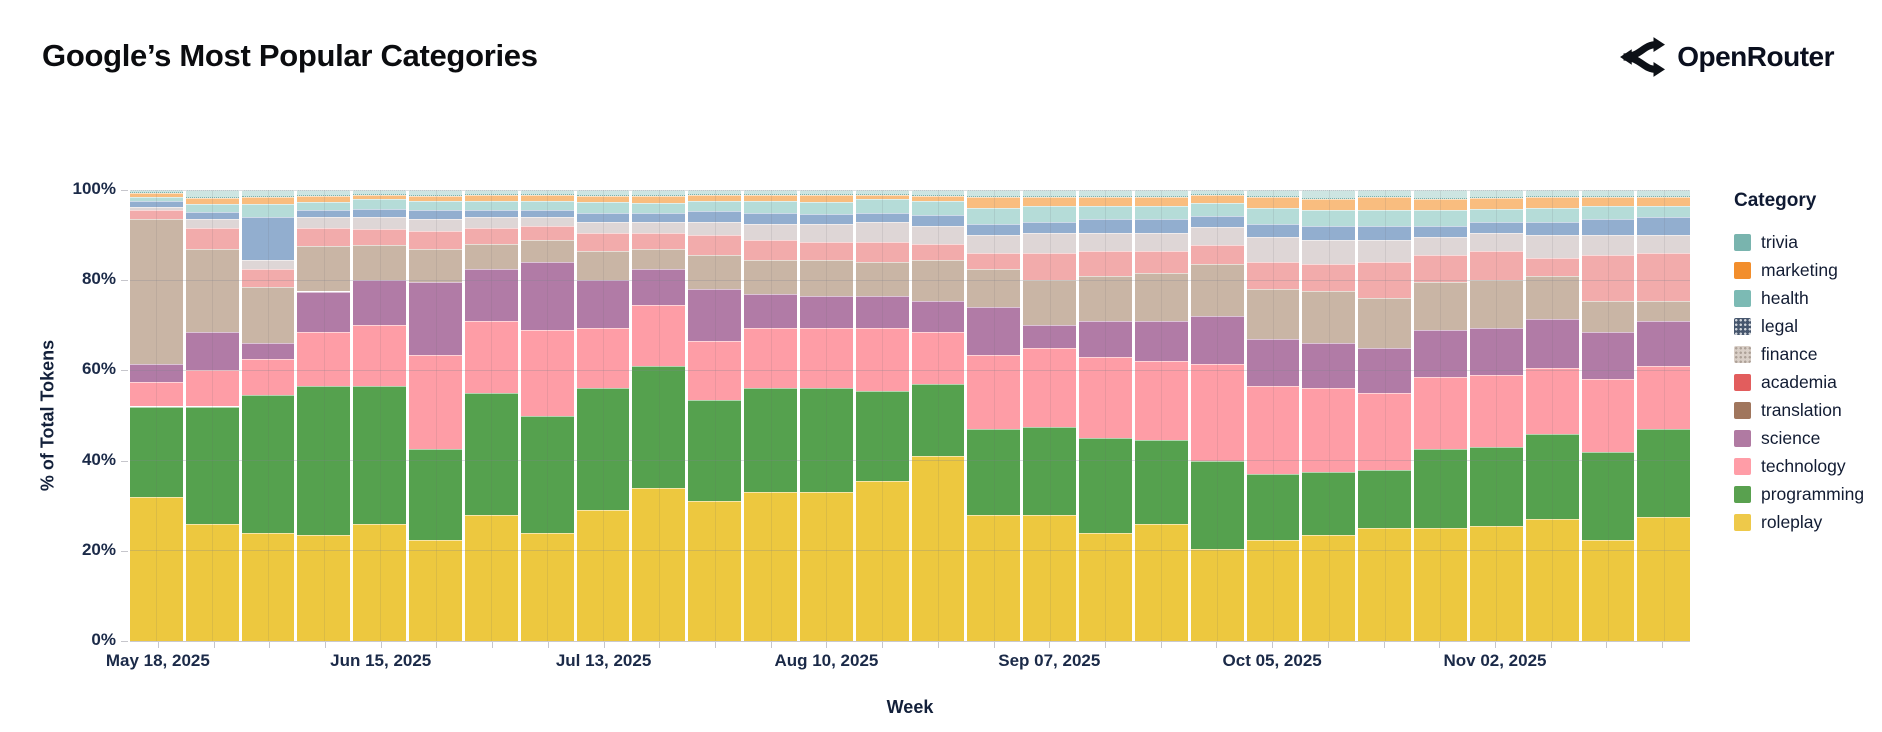  What do you see at coordinates (1807, 466) in the screenshot?
I see `legend-item-technology: technology` at bounding box center [1807, 466].